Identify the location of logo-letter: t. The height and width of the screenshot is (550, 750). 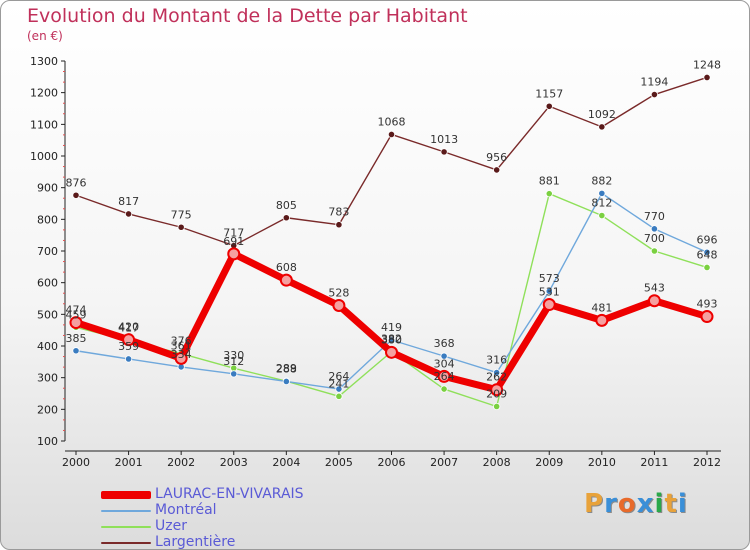
(671, 504).